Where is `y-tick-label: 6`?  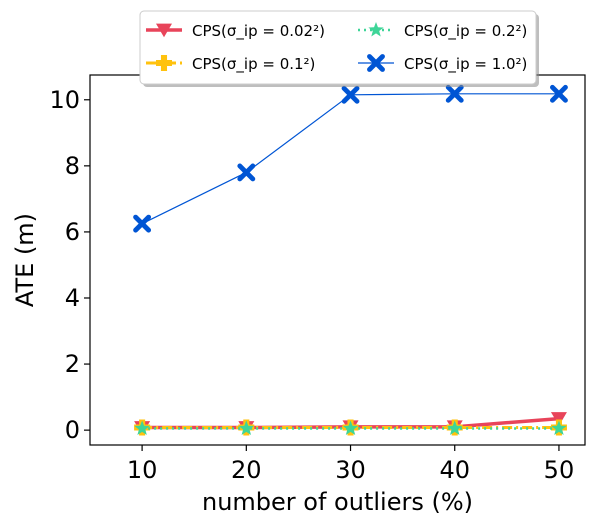 y-tick-label: 6 is located at coordinates (72, 232).